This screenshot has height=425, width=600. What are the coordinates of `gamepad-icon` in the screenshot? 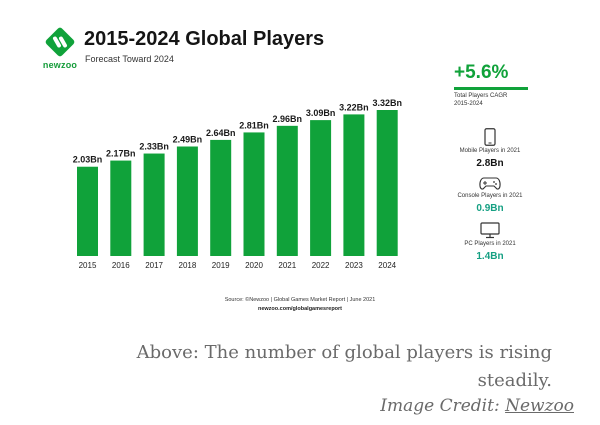 It's located at (490, 183).